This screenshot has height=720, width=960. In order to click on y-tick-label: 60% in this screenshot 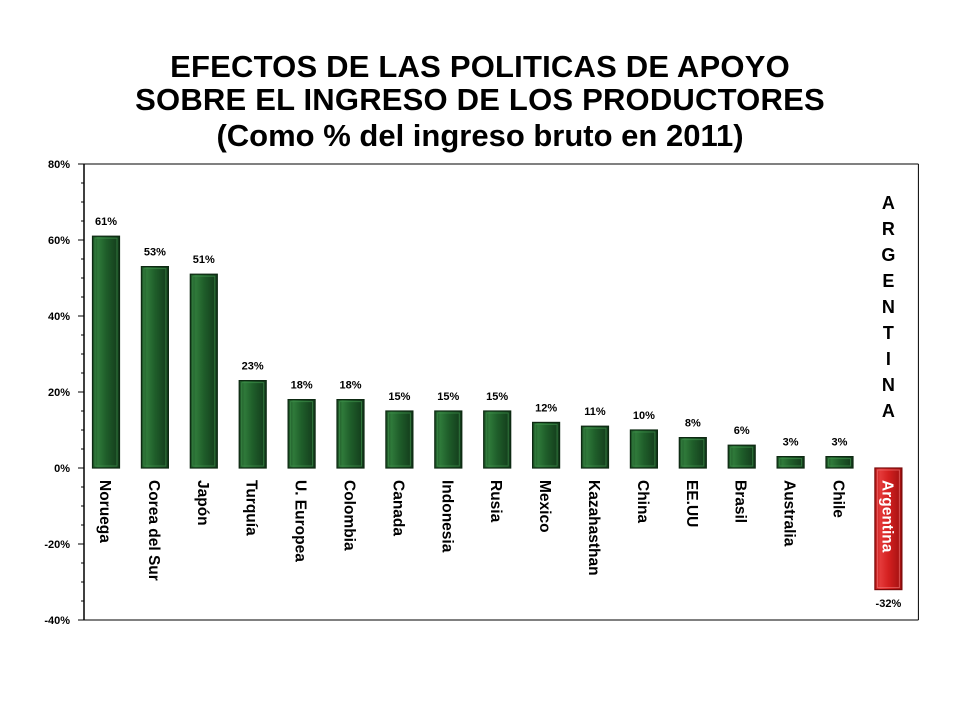, I will do `click(59, 241)`.